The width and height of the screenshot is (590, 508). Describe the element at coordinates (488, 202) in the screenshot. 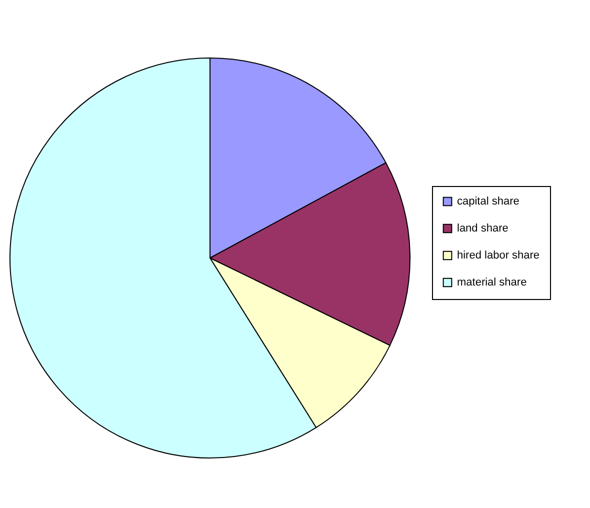

I see `legend-label: capital share` at that location.